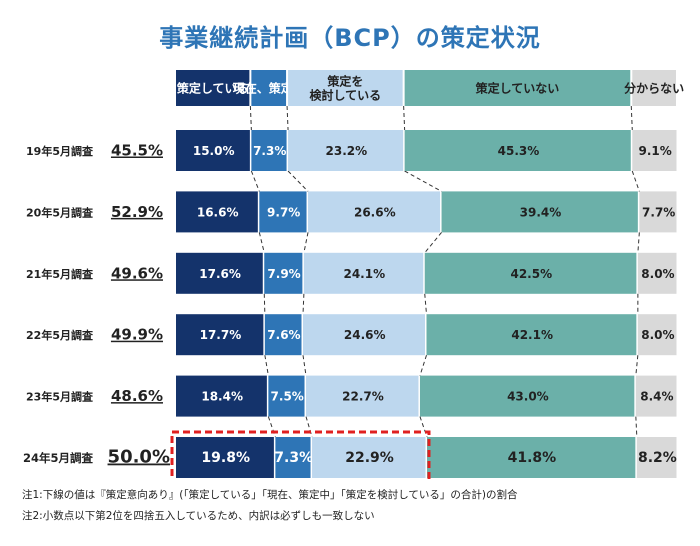 The width and height of the screenshot is (700, 546). What do you see at coordinates (58, 458) in the screenshot?
I see `category-label: 24年5月調査` at bounding box center [58, 458].